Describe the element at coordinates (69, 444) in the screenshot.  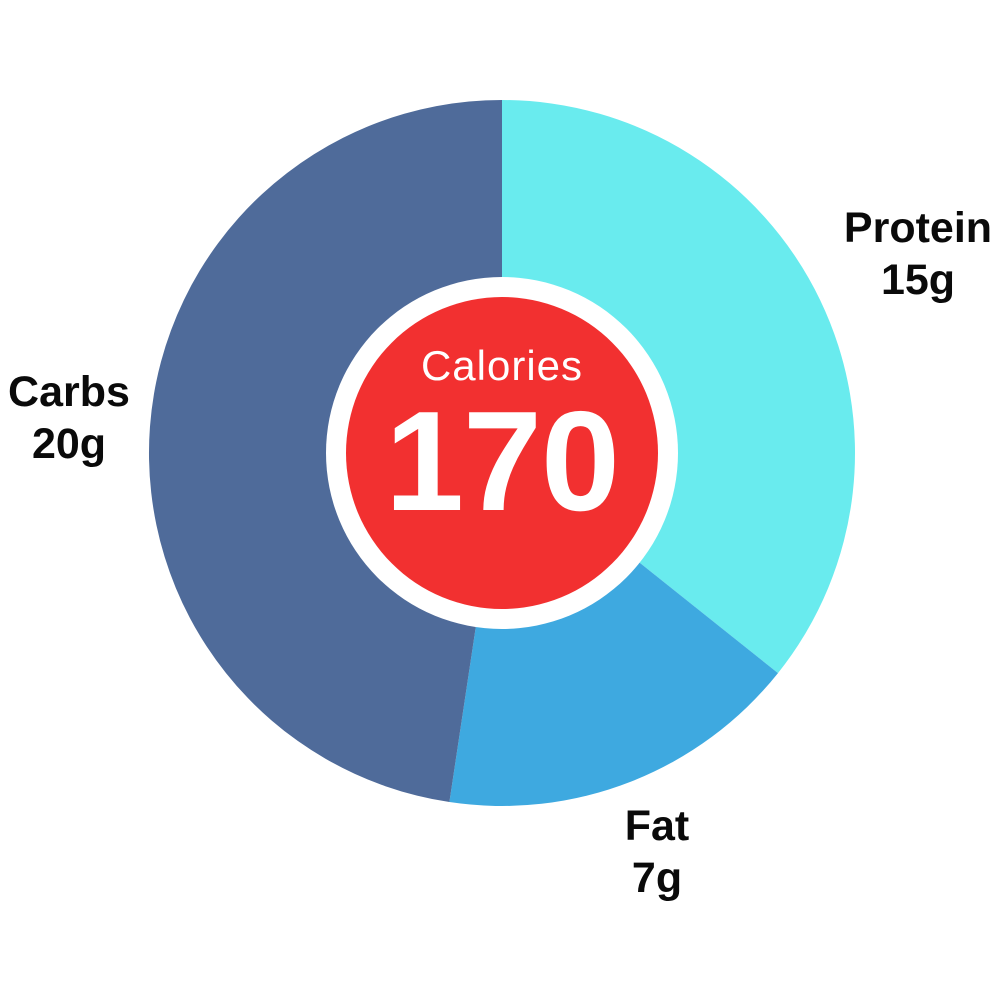
I see `label-carbs-value: 20g` at that location.